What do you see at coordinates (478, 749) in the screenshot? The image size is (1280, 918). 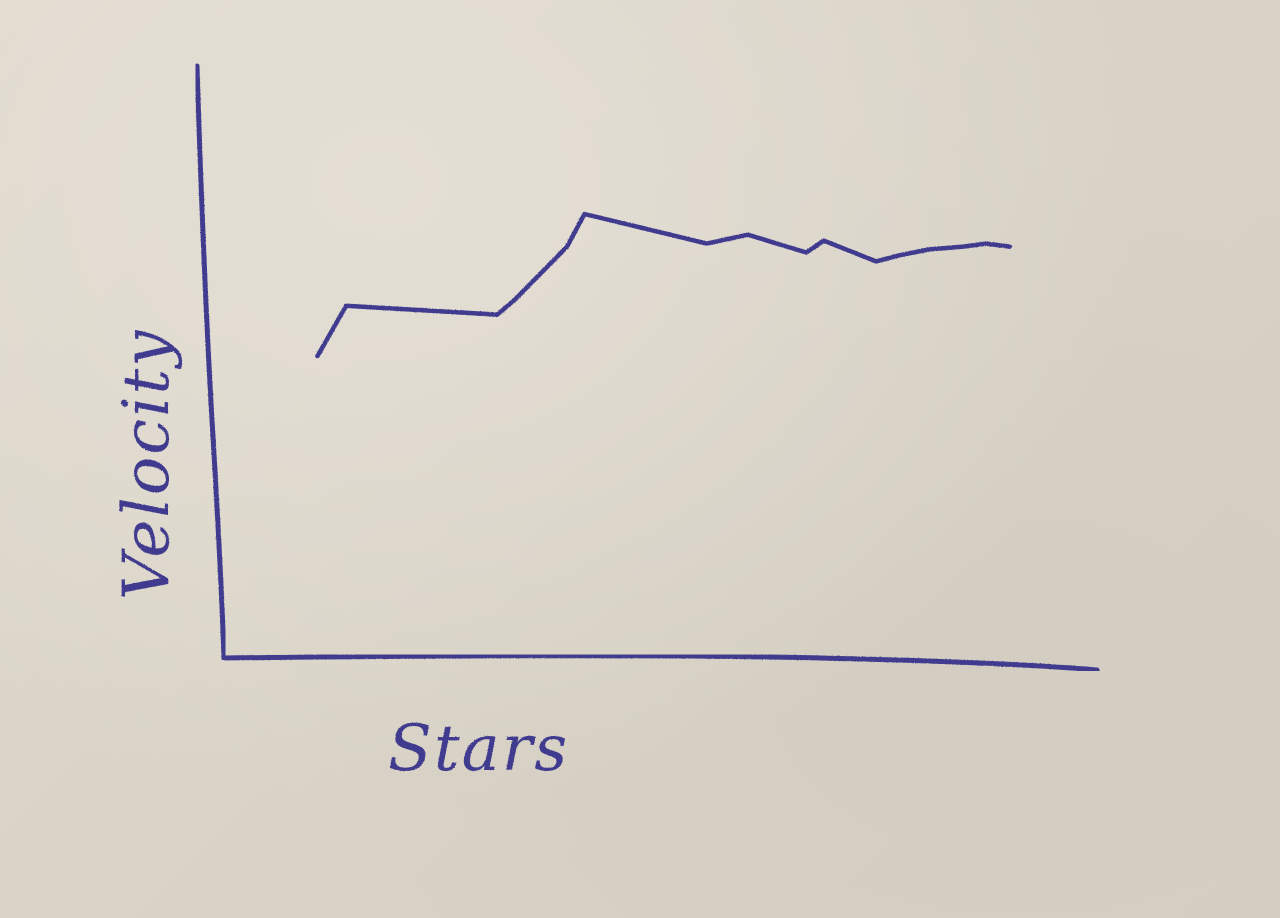 I see `x-axis-title: Stars` at bounding box center [478, 749].